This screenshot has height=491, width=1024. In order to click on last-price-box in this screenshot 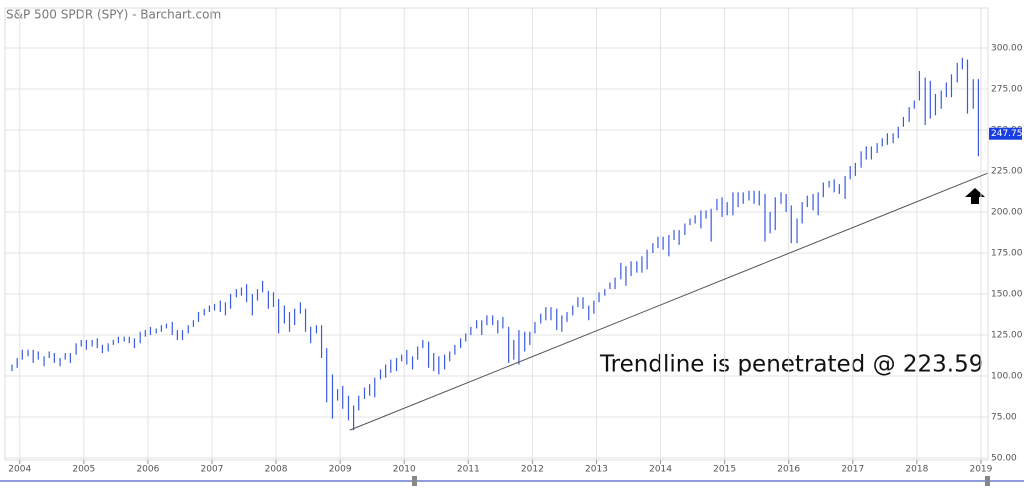, I will do `click(1005, 133)`.